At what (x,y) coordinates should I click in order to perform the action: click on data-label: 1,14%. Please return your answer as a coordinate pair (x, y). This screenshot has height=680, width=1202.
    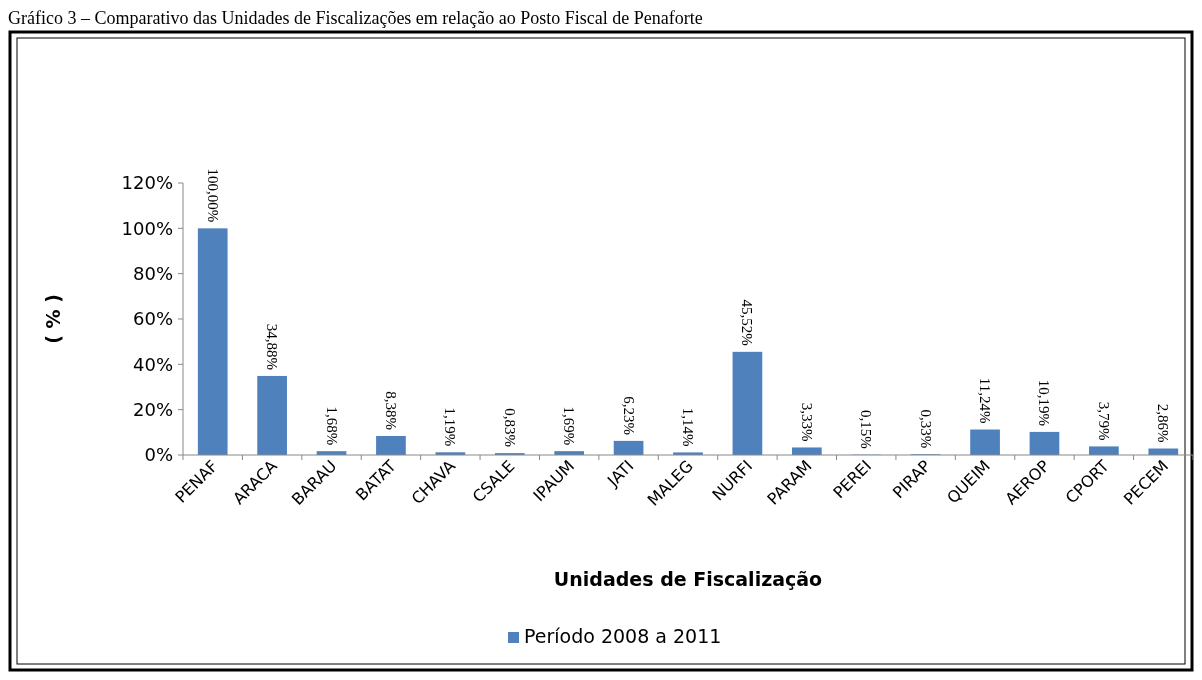
    Looking at the image, I should click on (688, 427).